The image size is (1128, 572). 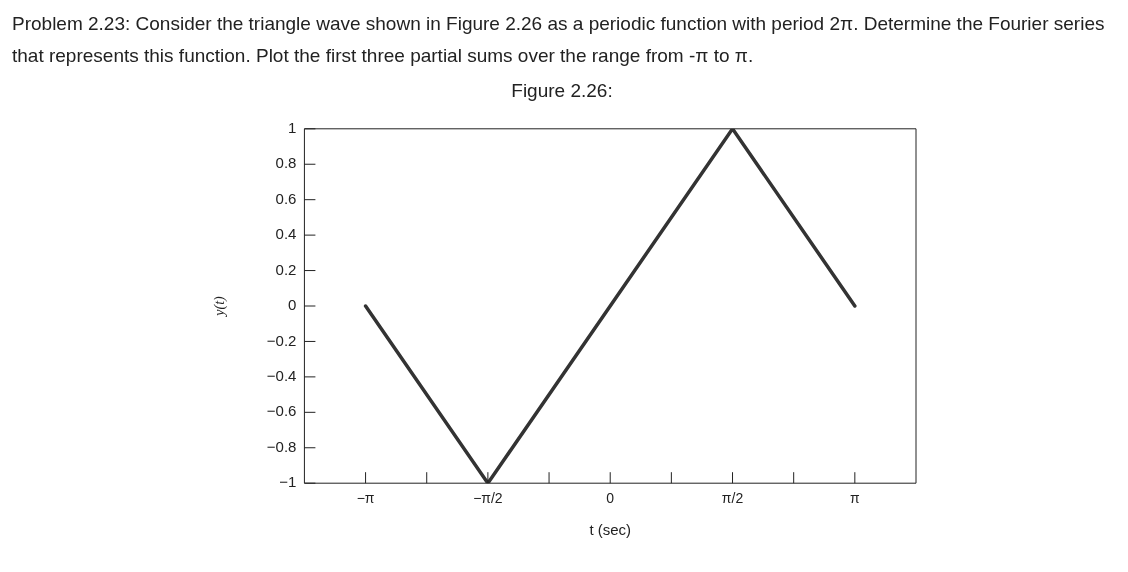 What do you see at coordinates (562, 90) in the screenshot?
I see `chart-title: Figure 2.26:` at bounding box center [562, 90].